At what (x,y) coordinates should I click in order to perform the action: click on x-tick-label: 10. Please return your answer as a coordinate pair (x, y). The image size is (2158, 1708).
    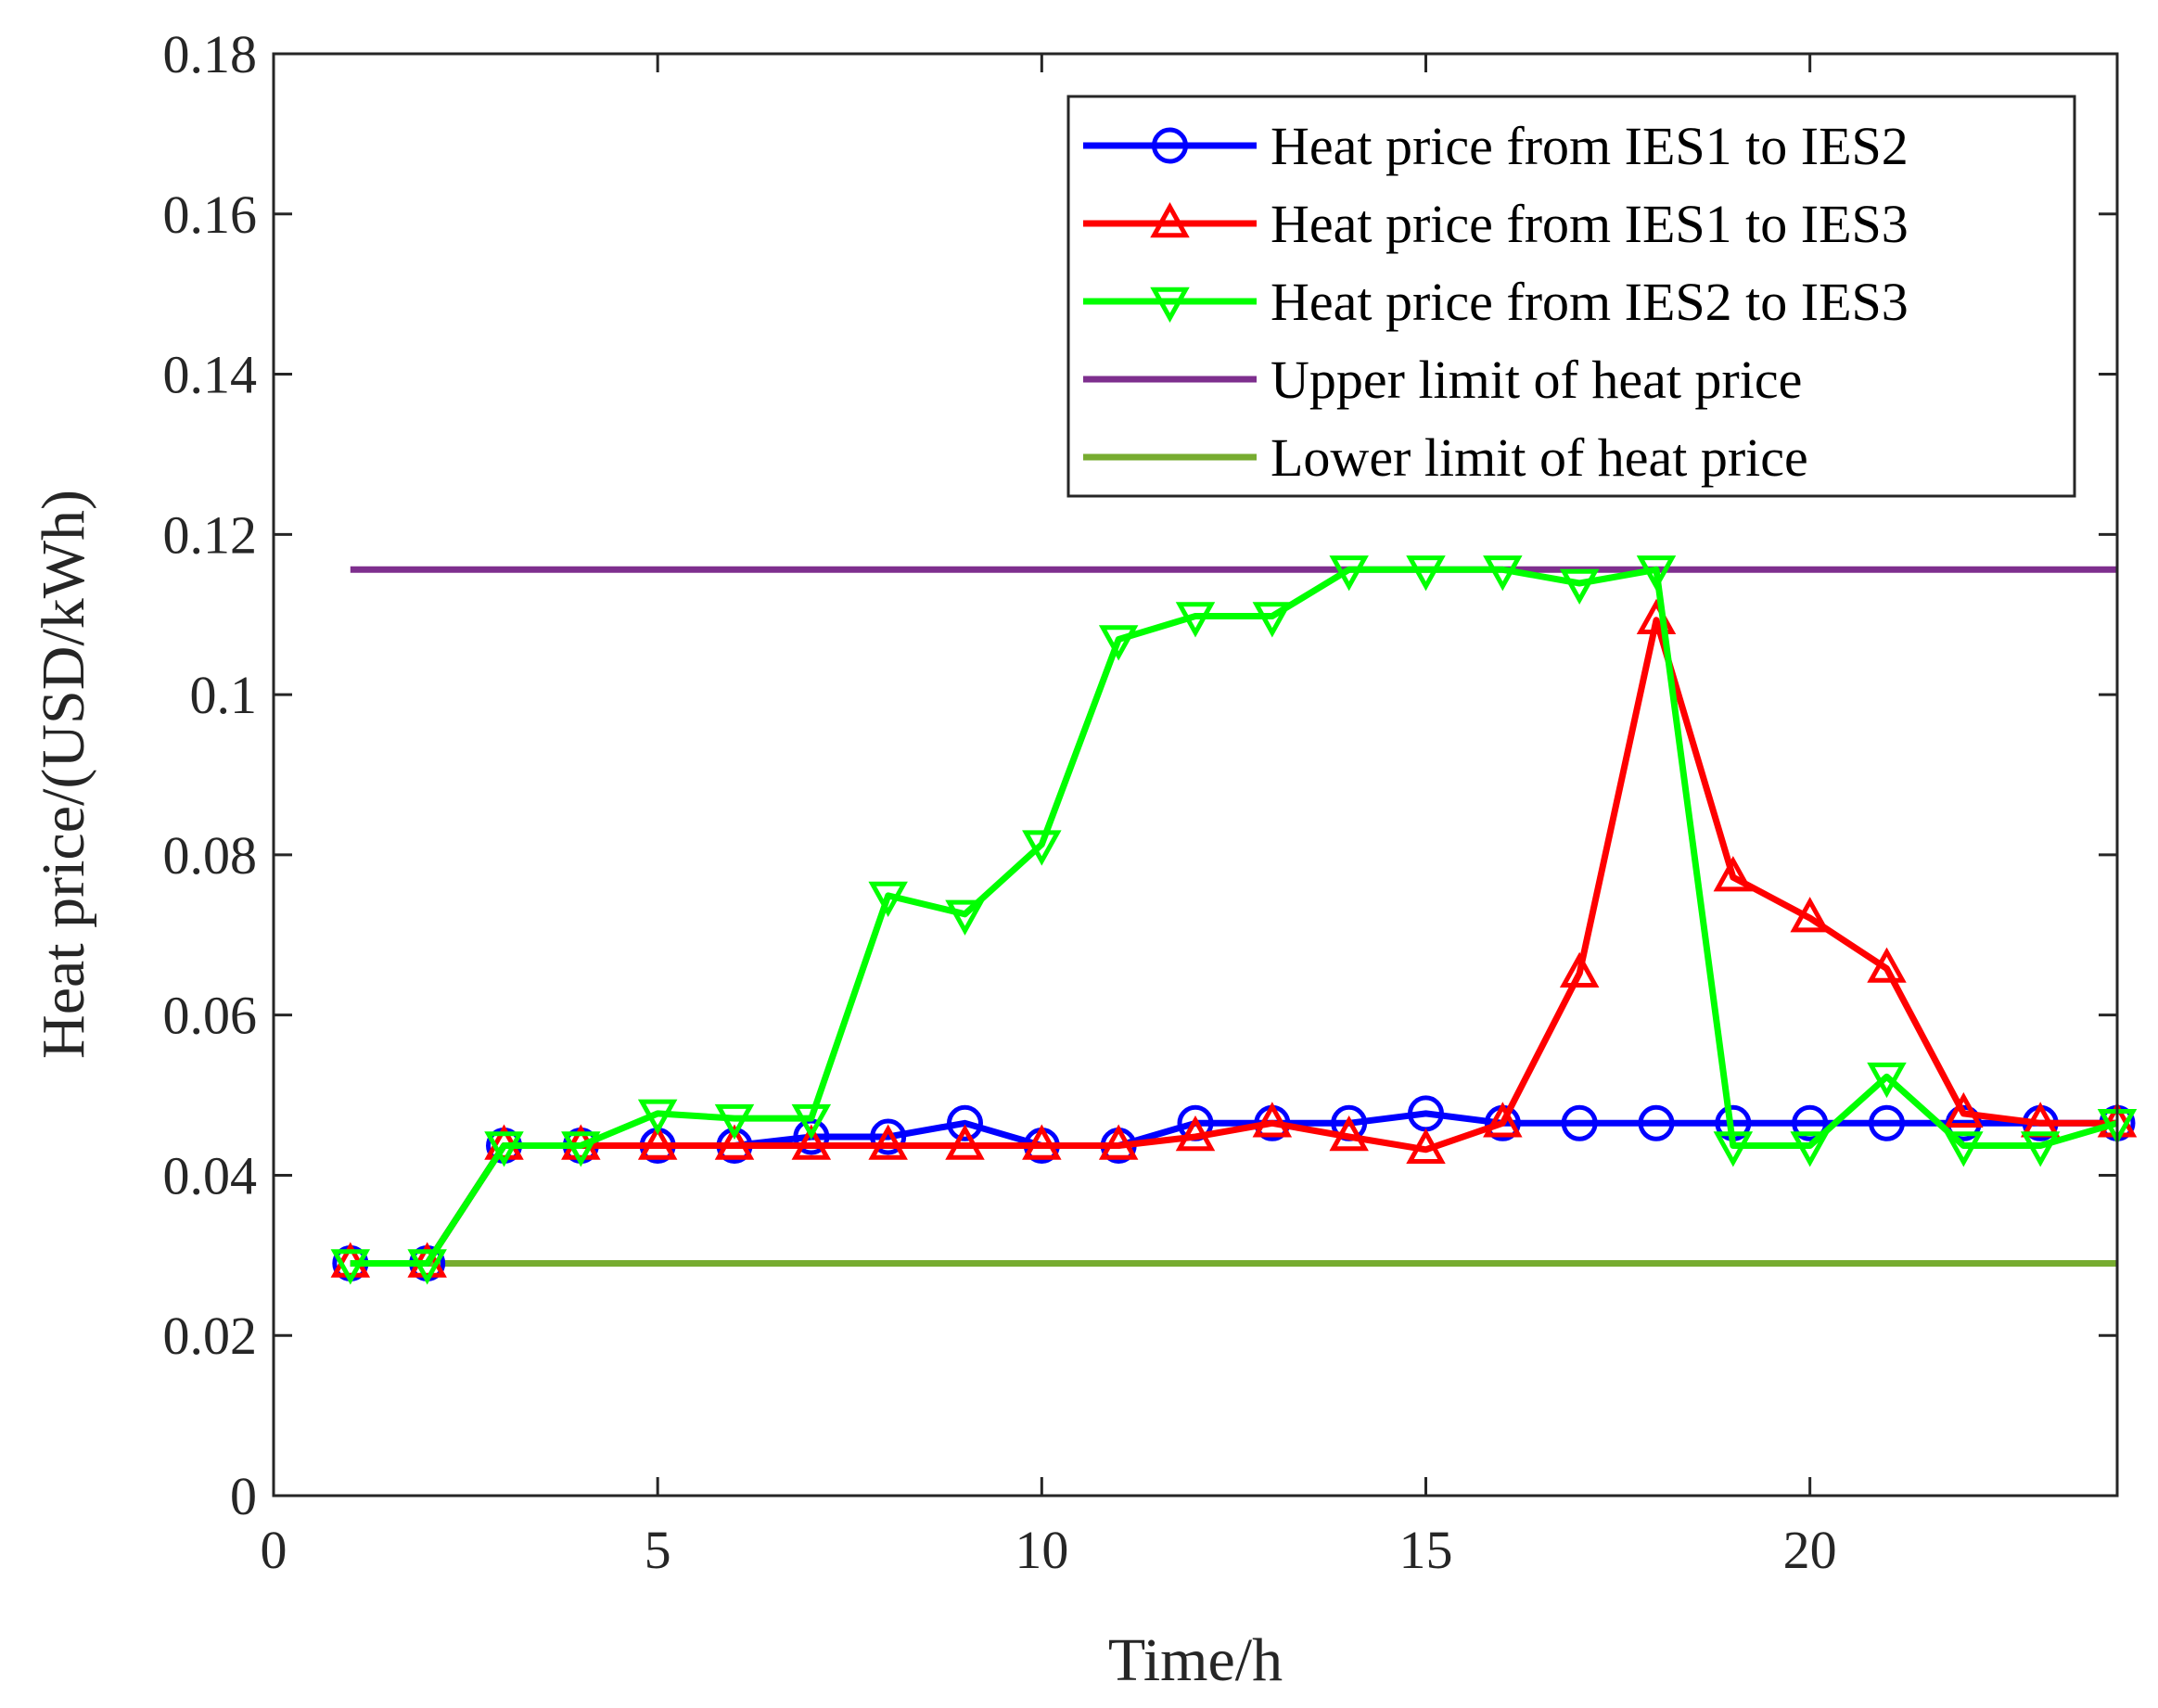
    Looking at the image, I should click on (1042, 1550).